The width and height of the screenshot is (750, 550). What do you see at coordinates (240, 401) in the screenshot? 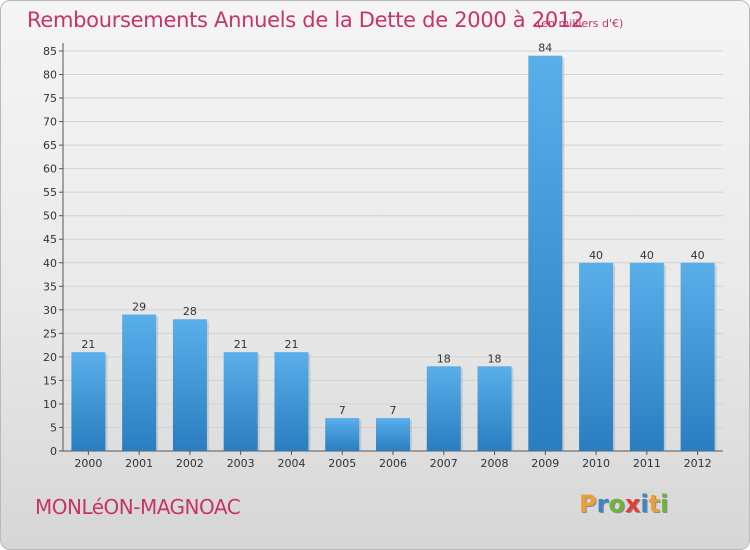
I see `bar-2003` at bounding box center [240, 401].